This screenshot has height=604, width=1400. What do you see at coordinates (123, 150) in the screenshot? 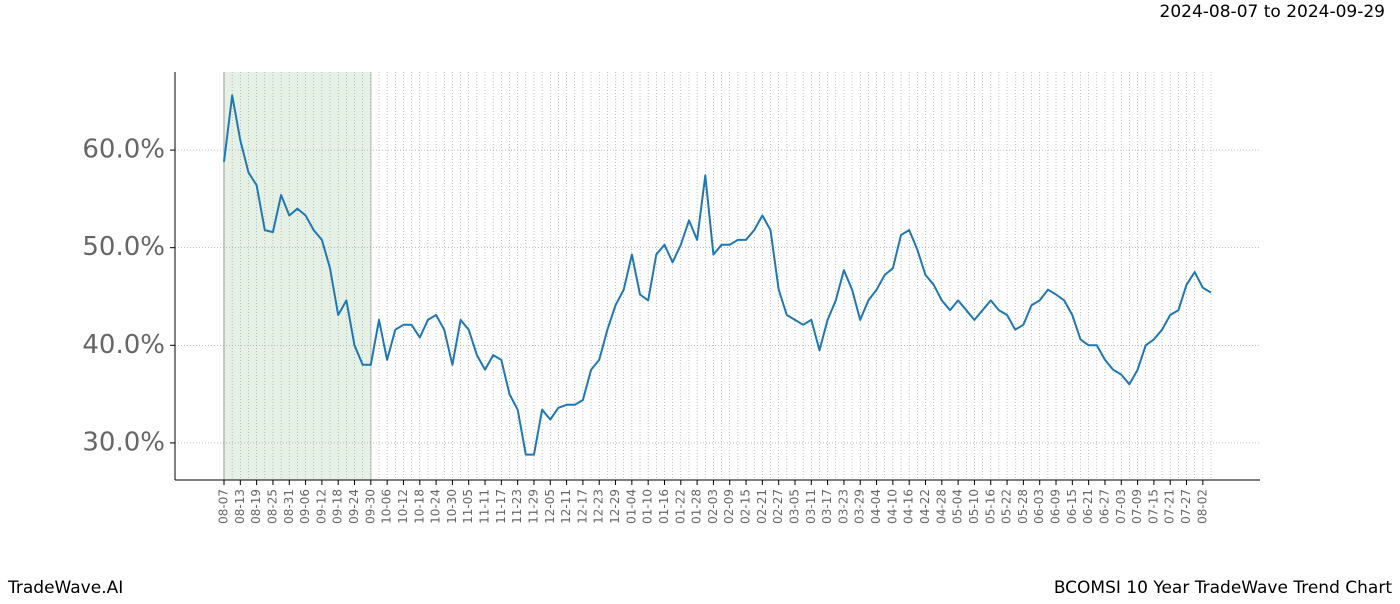
I see `y-tick-label: 60.0%` at bounding box center [123, 150].